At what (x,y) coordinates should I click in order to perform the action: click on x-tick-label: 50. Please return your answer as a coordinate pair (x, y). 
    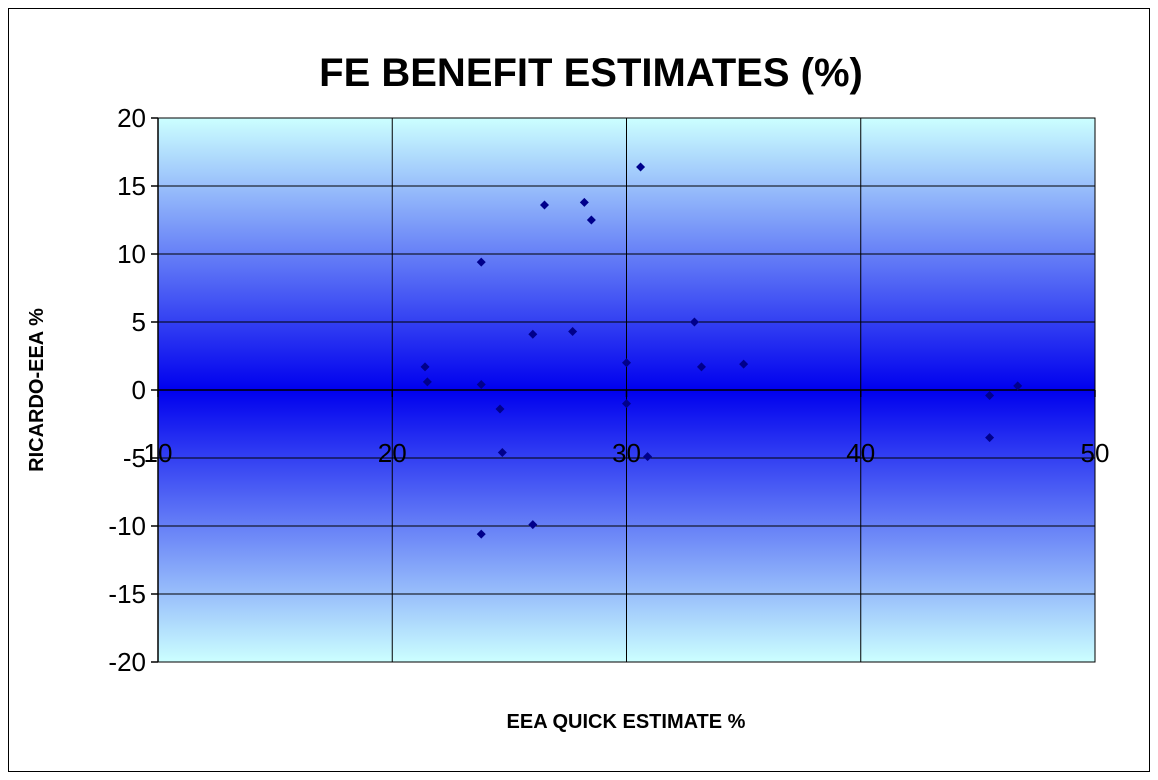
    Looking at the image, I should click on (1095, 453).